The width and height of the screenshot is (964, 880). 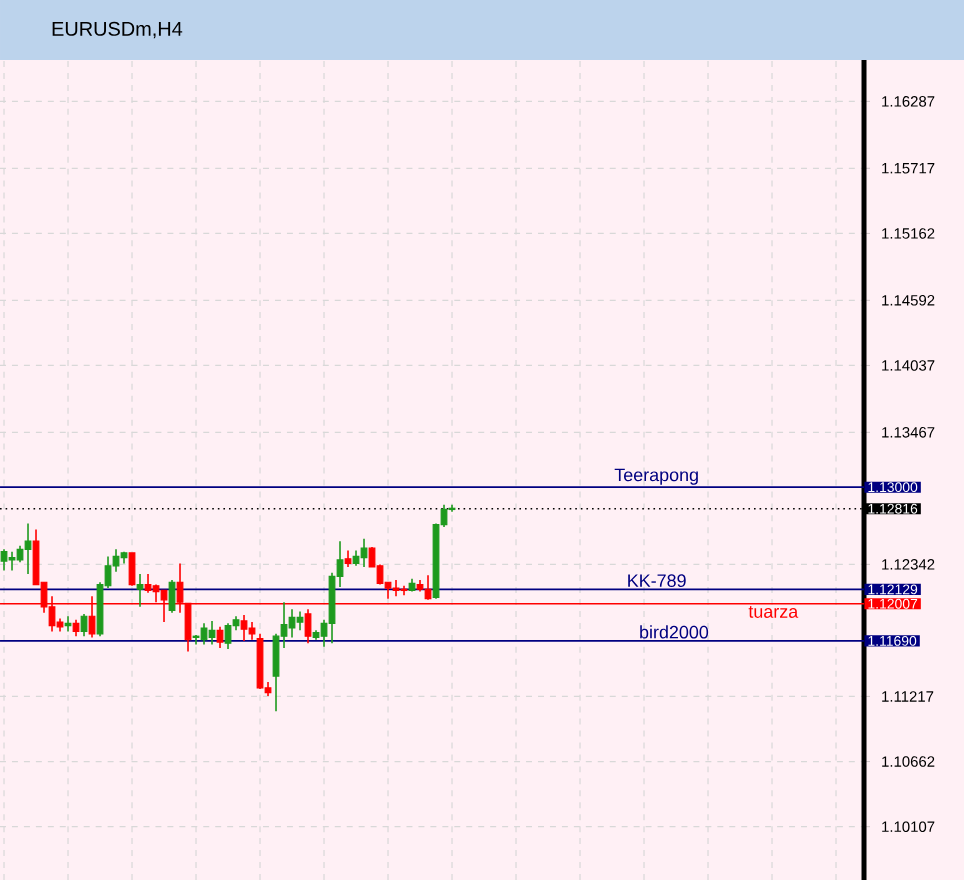 What do you see at coordinates (656, 476) in the screenshot?
I see `ref-line-label: Teerapong` at bounding box center [656, 476].